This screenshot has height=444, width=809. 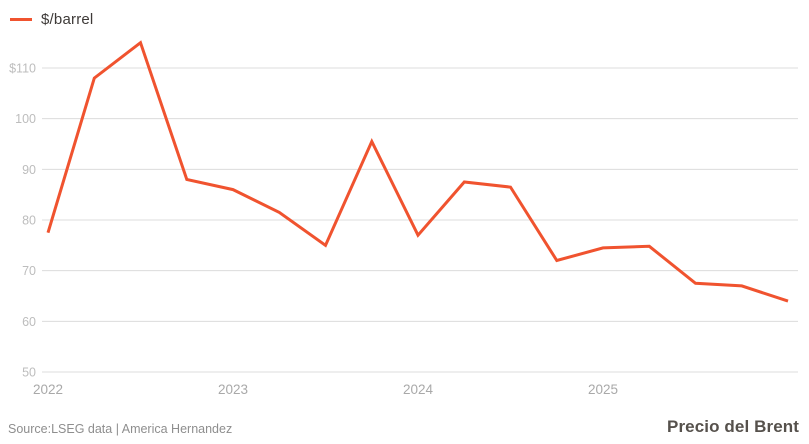 I want to click on x-axis-label: 2023, so click(x=233, y=389).